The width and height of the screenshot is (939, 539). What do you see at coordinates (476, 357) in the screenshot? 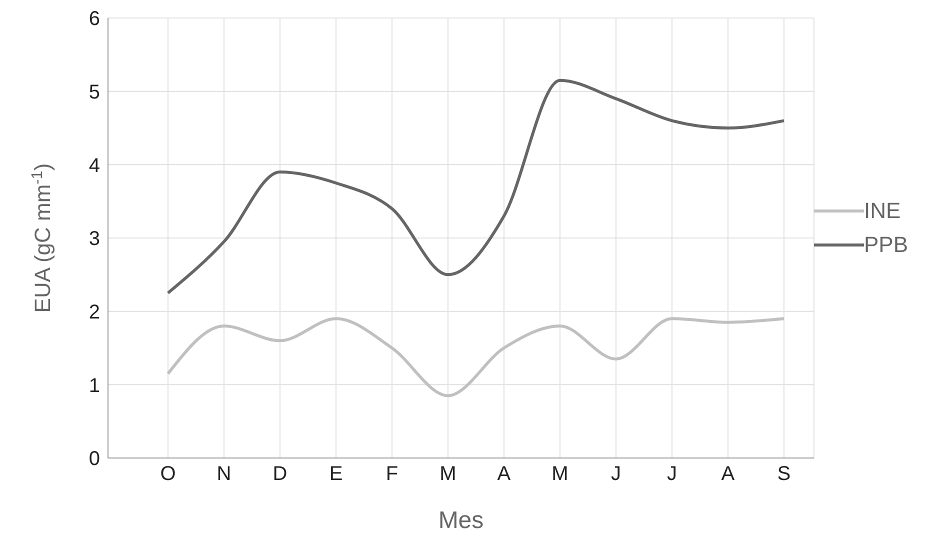
I see `line-series` at bounding box center [476, 357].